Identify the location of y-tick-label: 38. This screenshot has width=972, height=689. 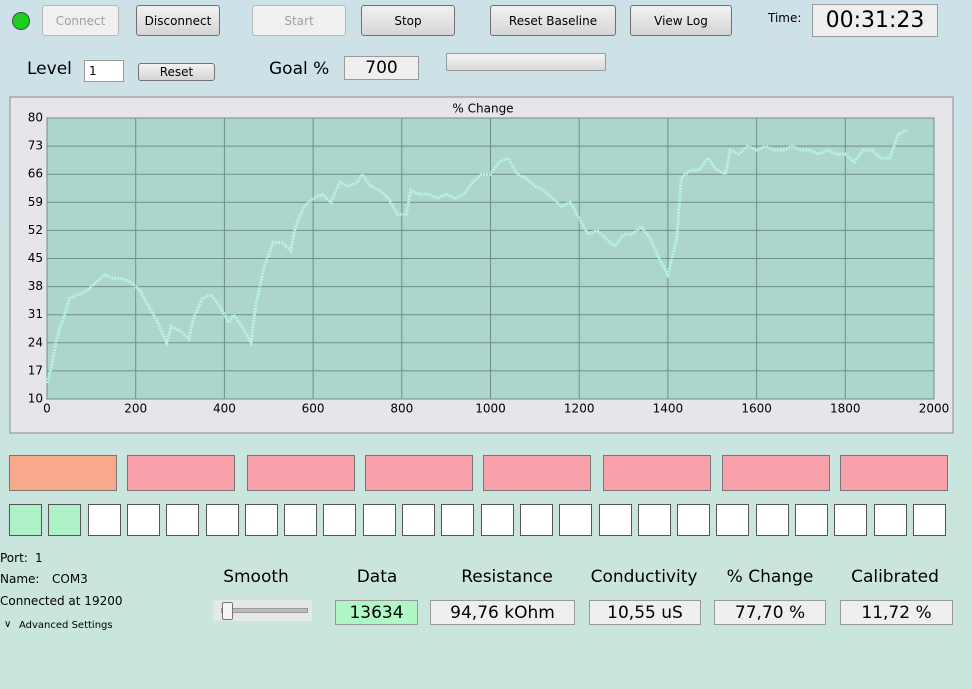
(35, 286).